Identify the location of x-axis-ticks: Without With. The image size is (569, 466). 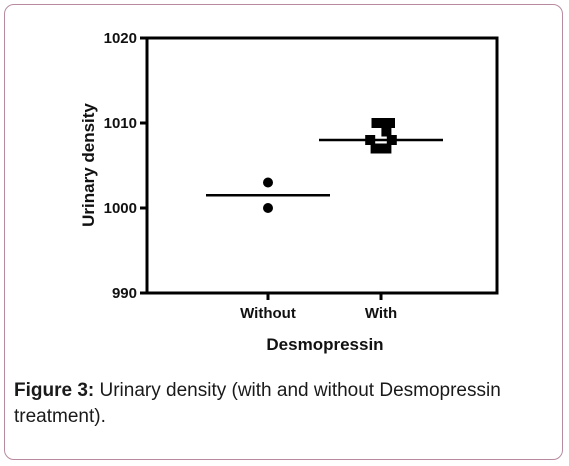
(318, 307).